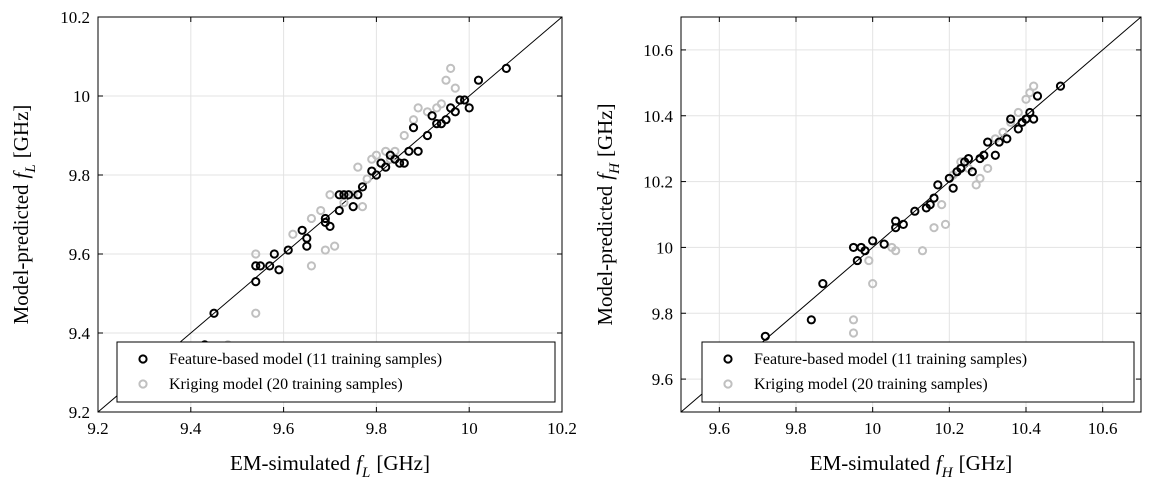 This screenshot has width=1152, height=487. Describe the element at coordinates (80, 333) in the screenshot. I see `y-tick-label: 9.4` at that location.